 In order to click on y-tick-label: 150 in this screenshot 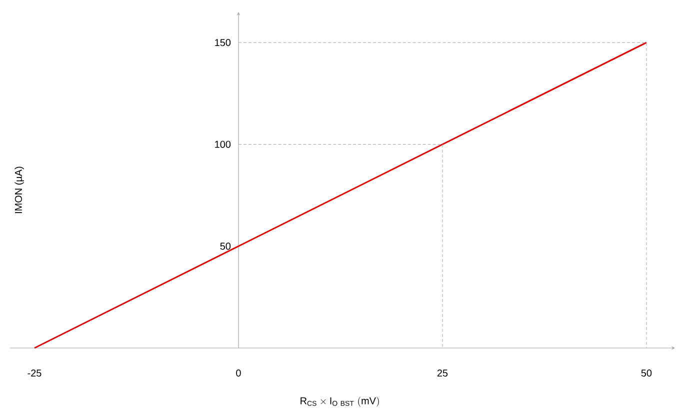, I will do `click(223, 42)`.